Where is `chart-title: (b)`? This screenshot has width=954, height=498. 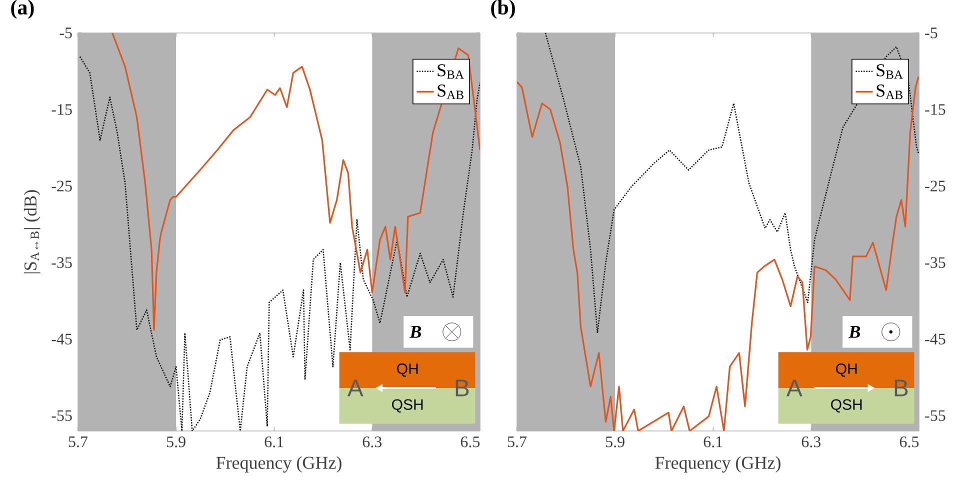
chart-title: (b) is located at coordinates (503, 9).